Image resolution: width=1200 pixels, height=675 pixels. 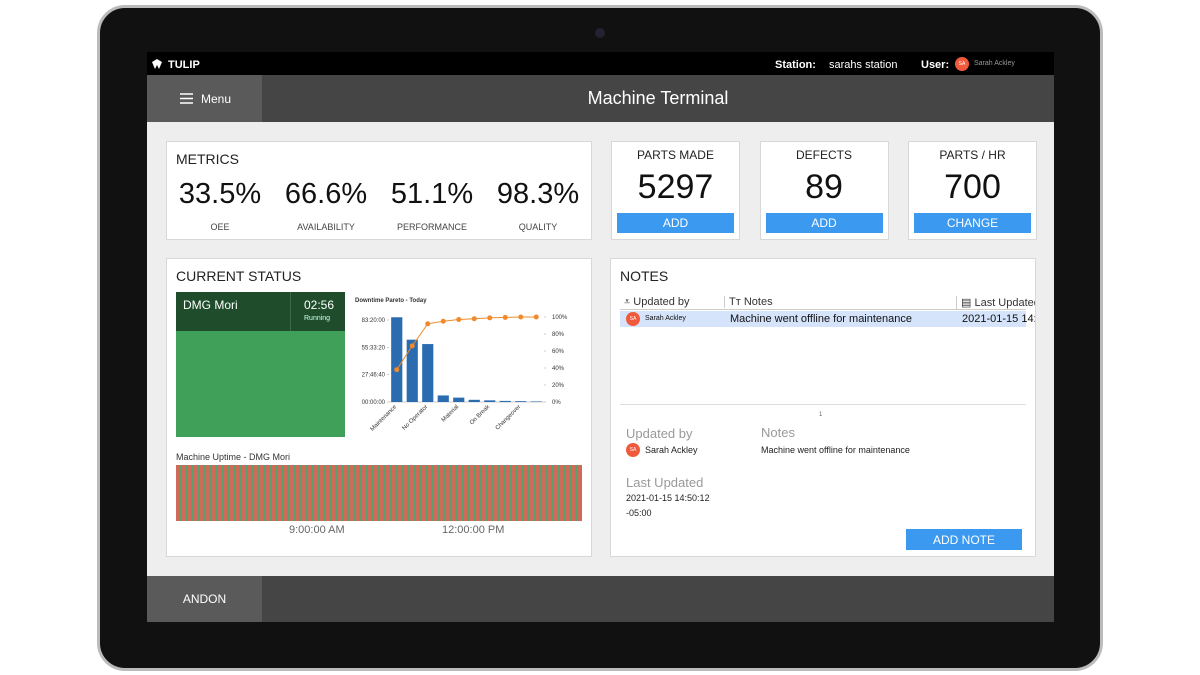 I want to click on y-tick-label: 55:33:20, so click(x=374, y=348).